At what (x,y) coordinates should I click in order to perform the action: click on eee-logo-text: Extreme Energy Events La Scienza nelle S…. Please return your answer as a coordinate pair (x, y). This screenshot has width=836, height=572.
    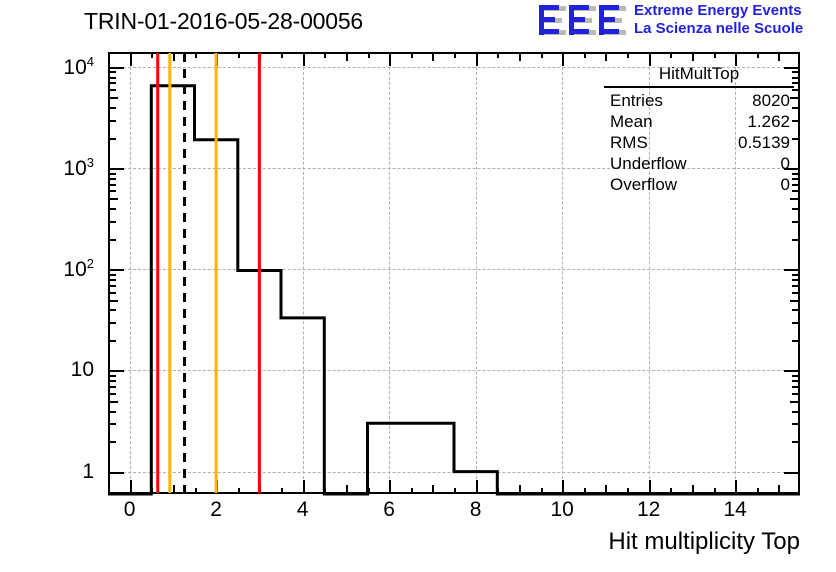
    Looking at the image, I should click on (718, 20).